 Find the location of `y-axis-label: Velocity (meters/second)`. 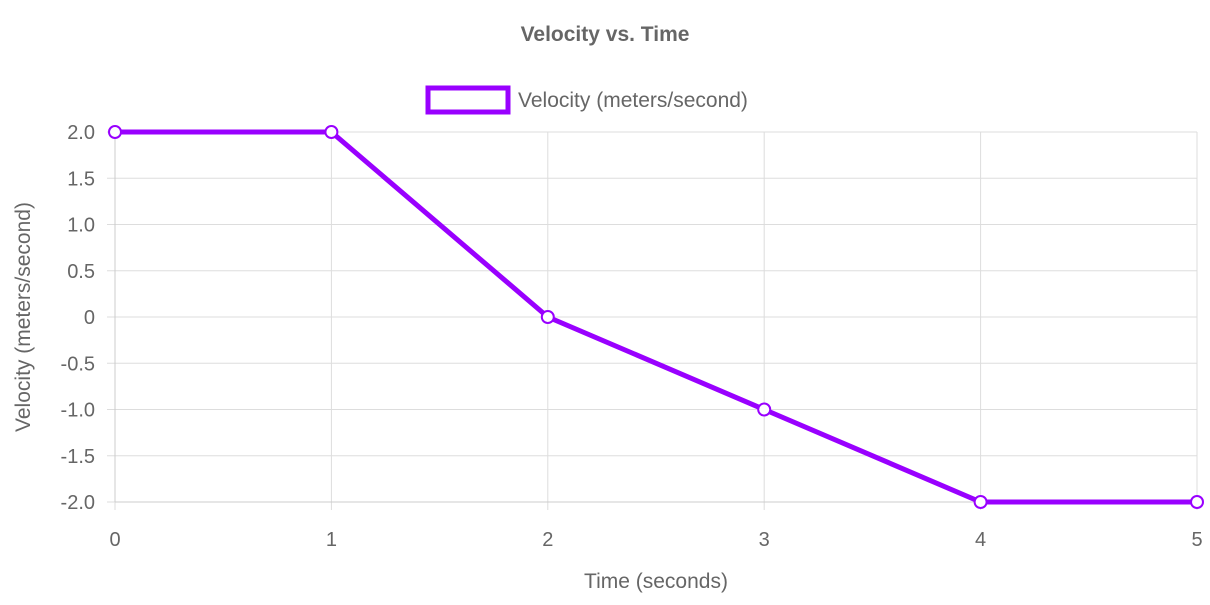

y-axis-label: Velocity (meters/second) is located at coordinates (23, 317).